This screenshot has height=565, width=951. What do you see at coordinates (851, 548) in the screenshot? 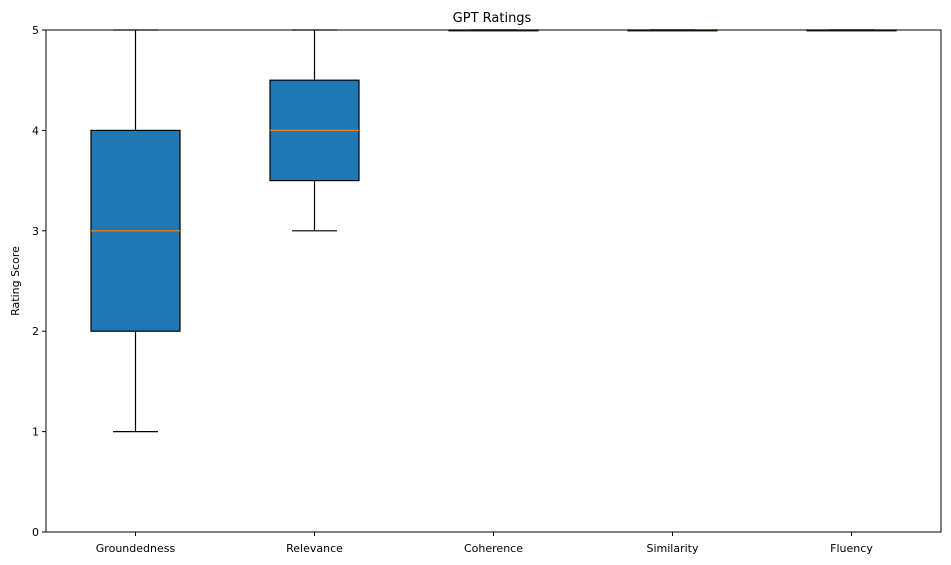
I see `x-tick-label: Fluency` at bounding box center [851, 548].